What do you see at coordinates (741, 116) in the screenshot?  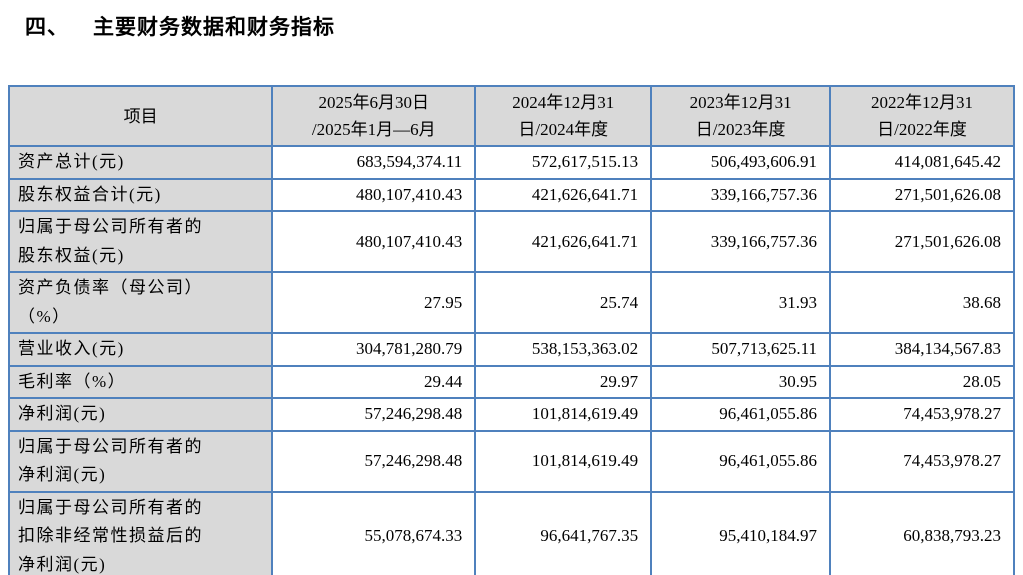 I see `column-header-period-2023: 2023年12月31 日/2023年度` at bounding box center [741, 116].